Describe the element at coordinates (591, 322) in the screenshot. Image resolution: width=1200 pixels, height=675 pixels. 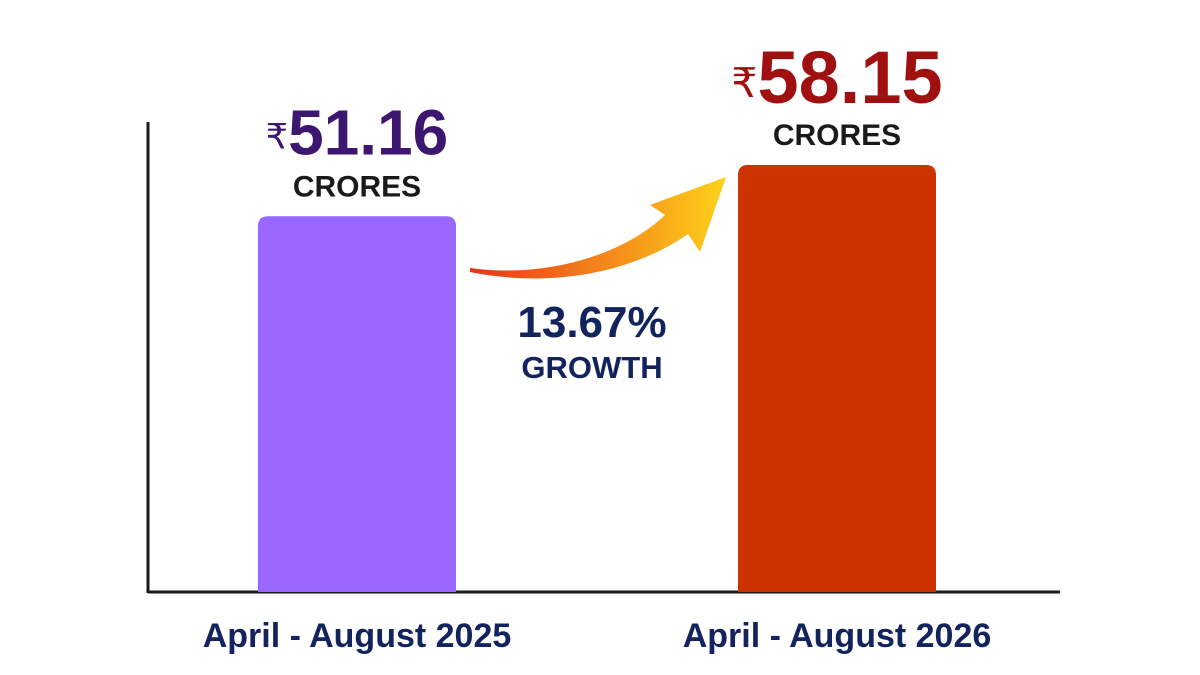
I see `growth-percent-label: 13.67%` at that location.